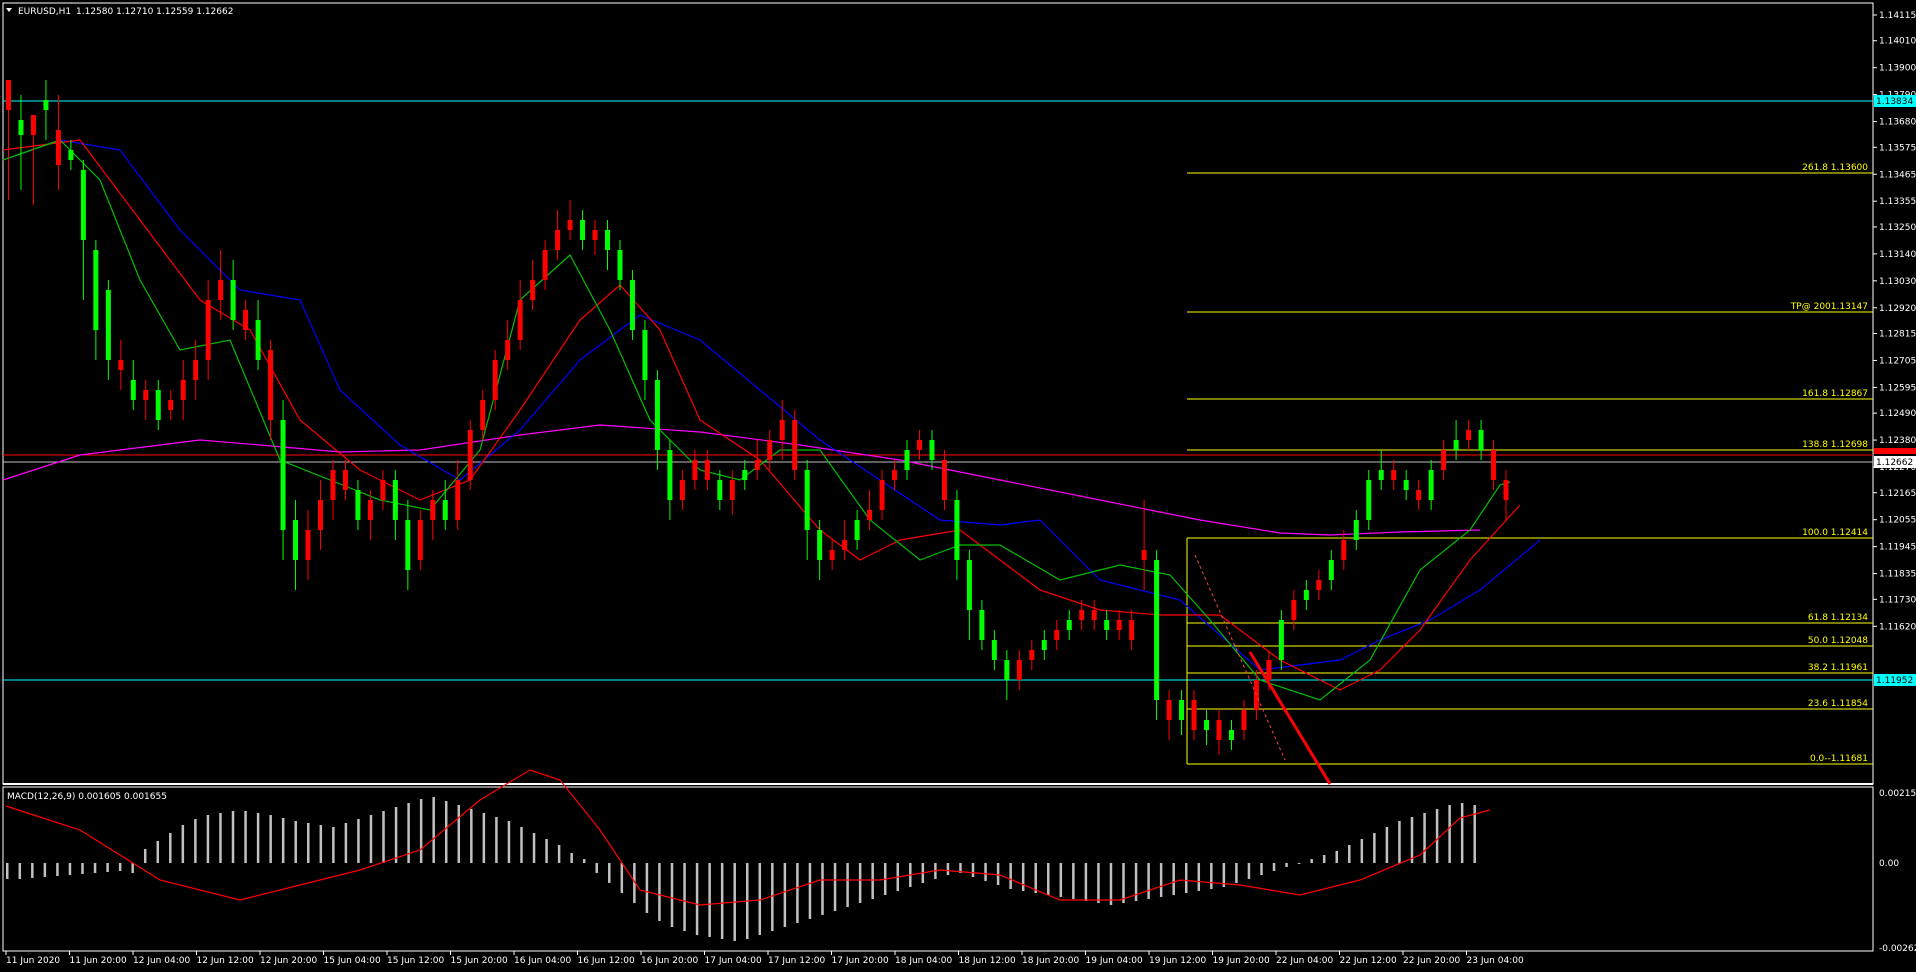  I want to click on time-label: 12 Jun 12:00, so click(225, 961).